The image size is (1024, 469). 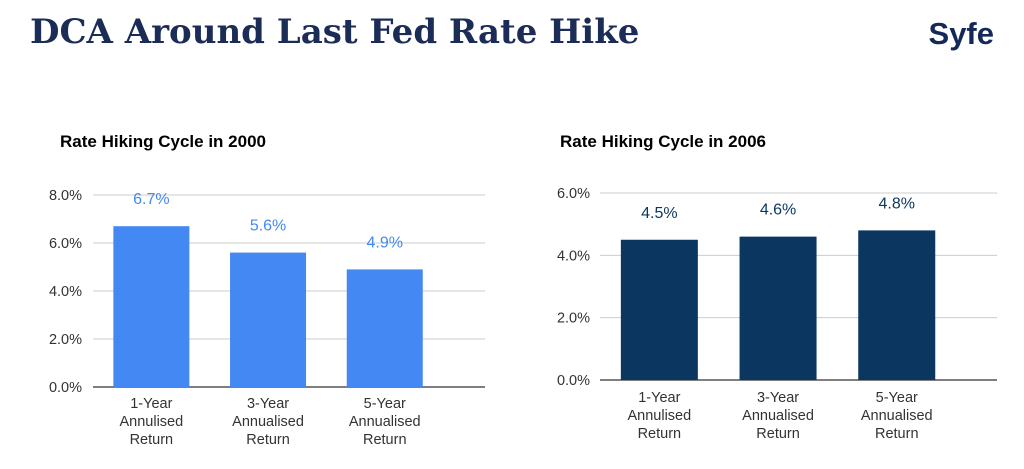 I want to click on y-tick-label: 8.0%, so click(x=65, y=196).